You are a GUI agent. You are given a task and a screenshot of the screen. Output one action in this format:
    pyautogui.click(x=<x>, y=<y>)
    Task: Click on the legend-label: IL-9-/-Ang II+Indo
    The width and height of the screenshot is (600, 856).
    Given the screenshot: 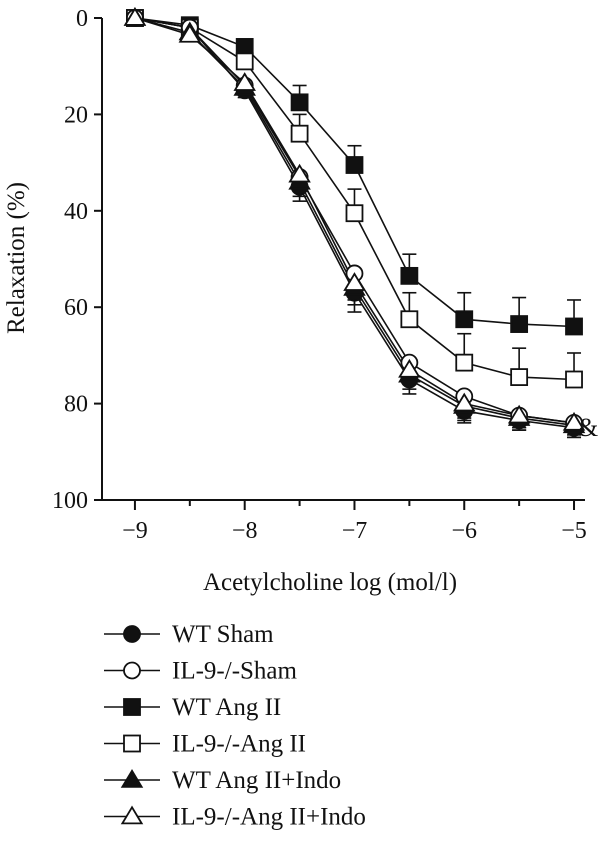 What is the action you would take?
    pyautogui.click(x=269, y=817)
    